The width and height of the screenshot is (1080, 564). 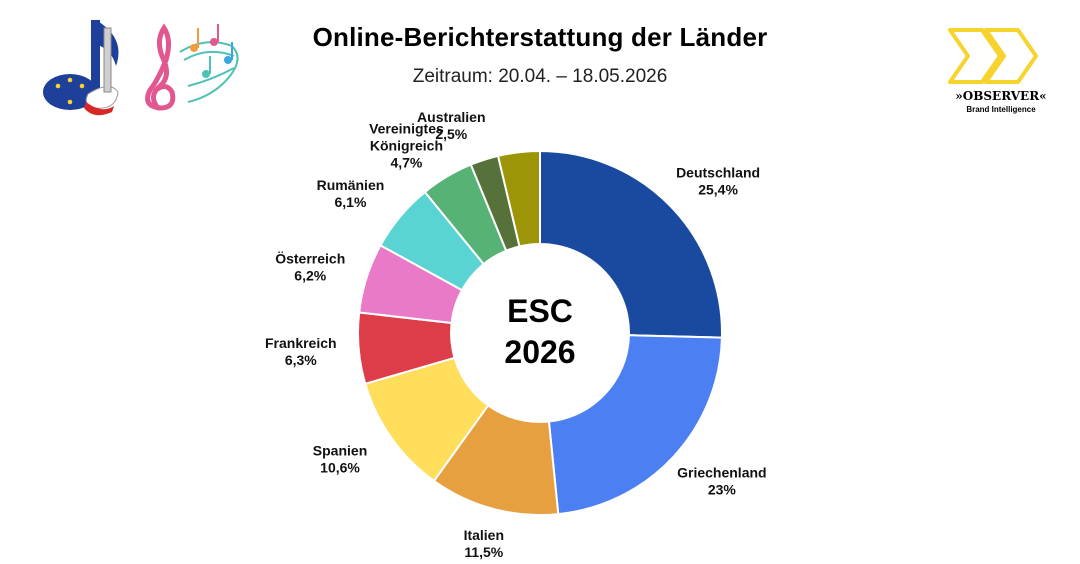 What do you see at coordinates (192, 67) in the screenshot?
I see `treble-clef-notes-icon` at bounding box center [192, 67].